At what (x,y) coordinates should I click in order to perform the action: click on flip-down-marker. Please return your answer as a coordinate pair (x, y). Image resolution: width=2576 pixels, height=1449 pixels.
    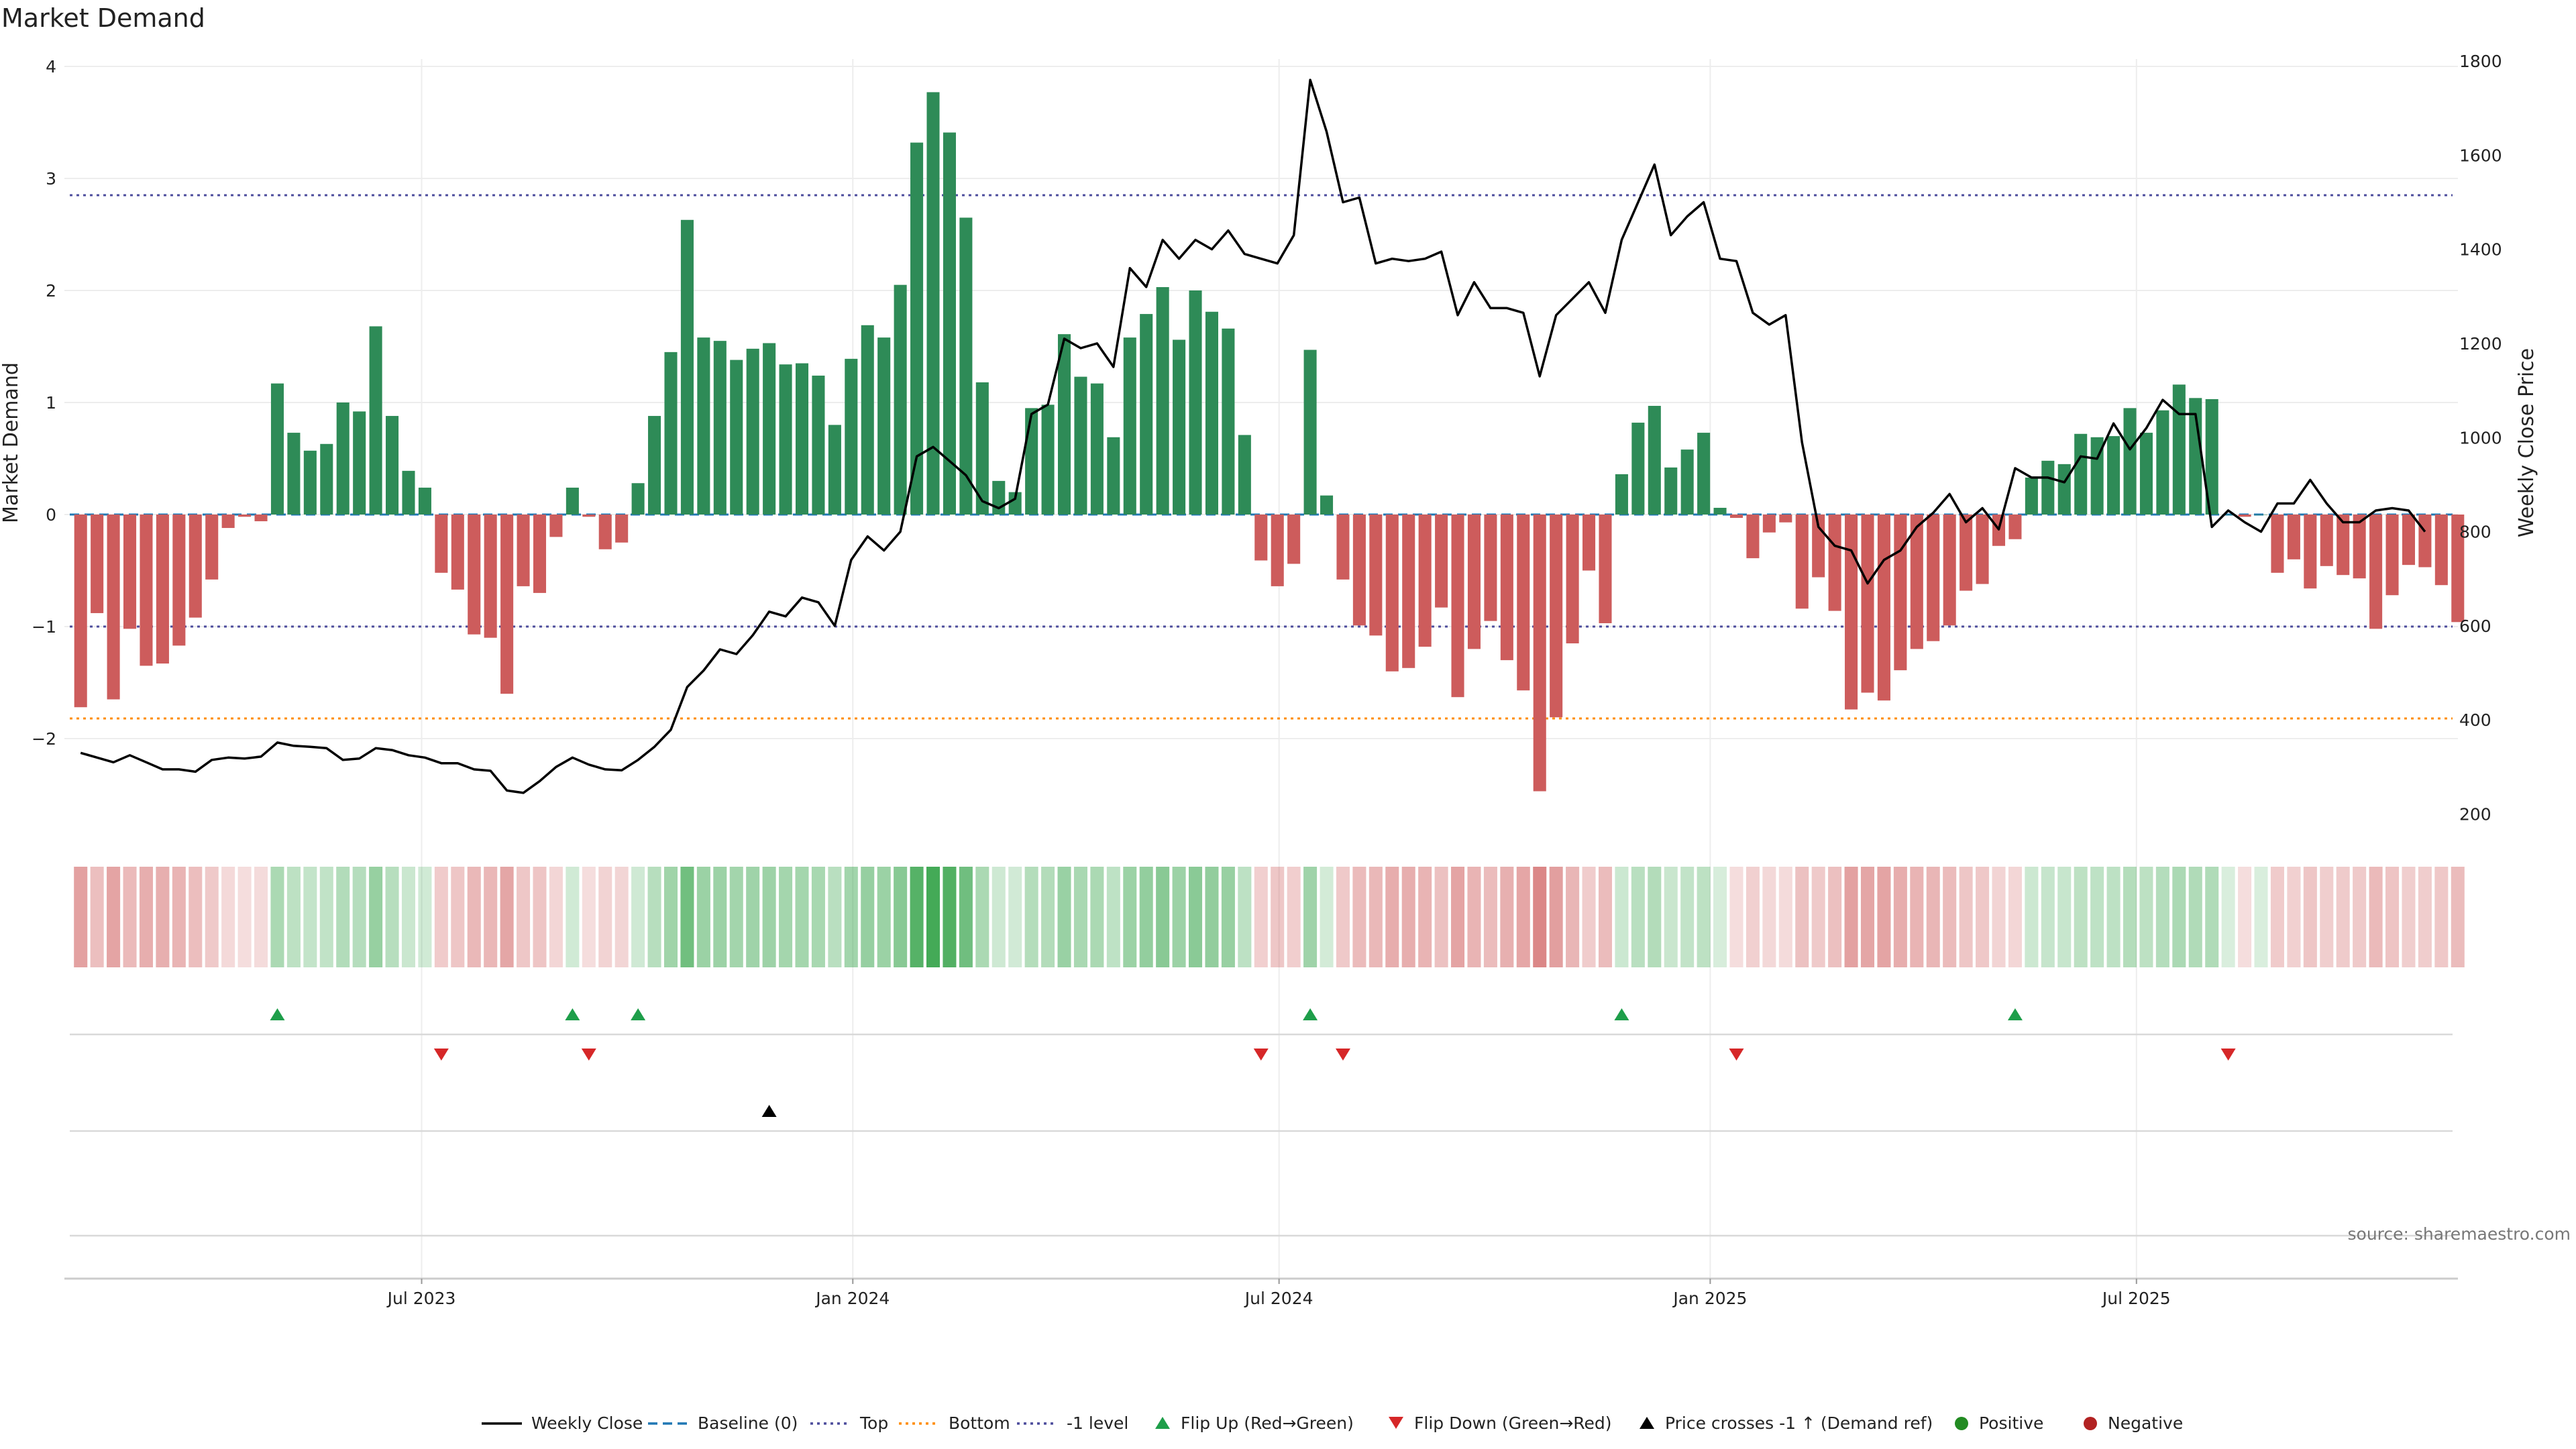
    Looking at the image, I should click on (1261, 1055).